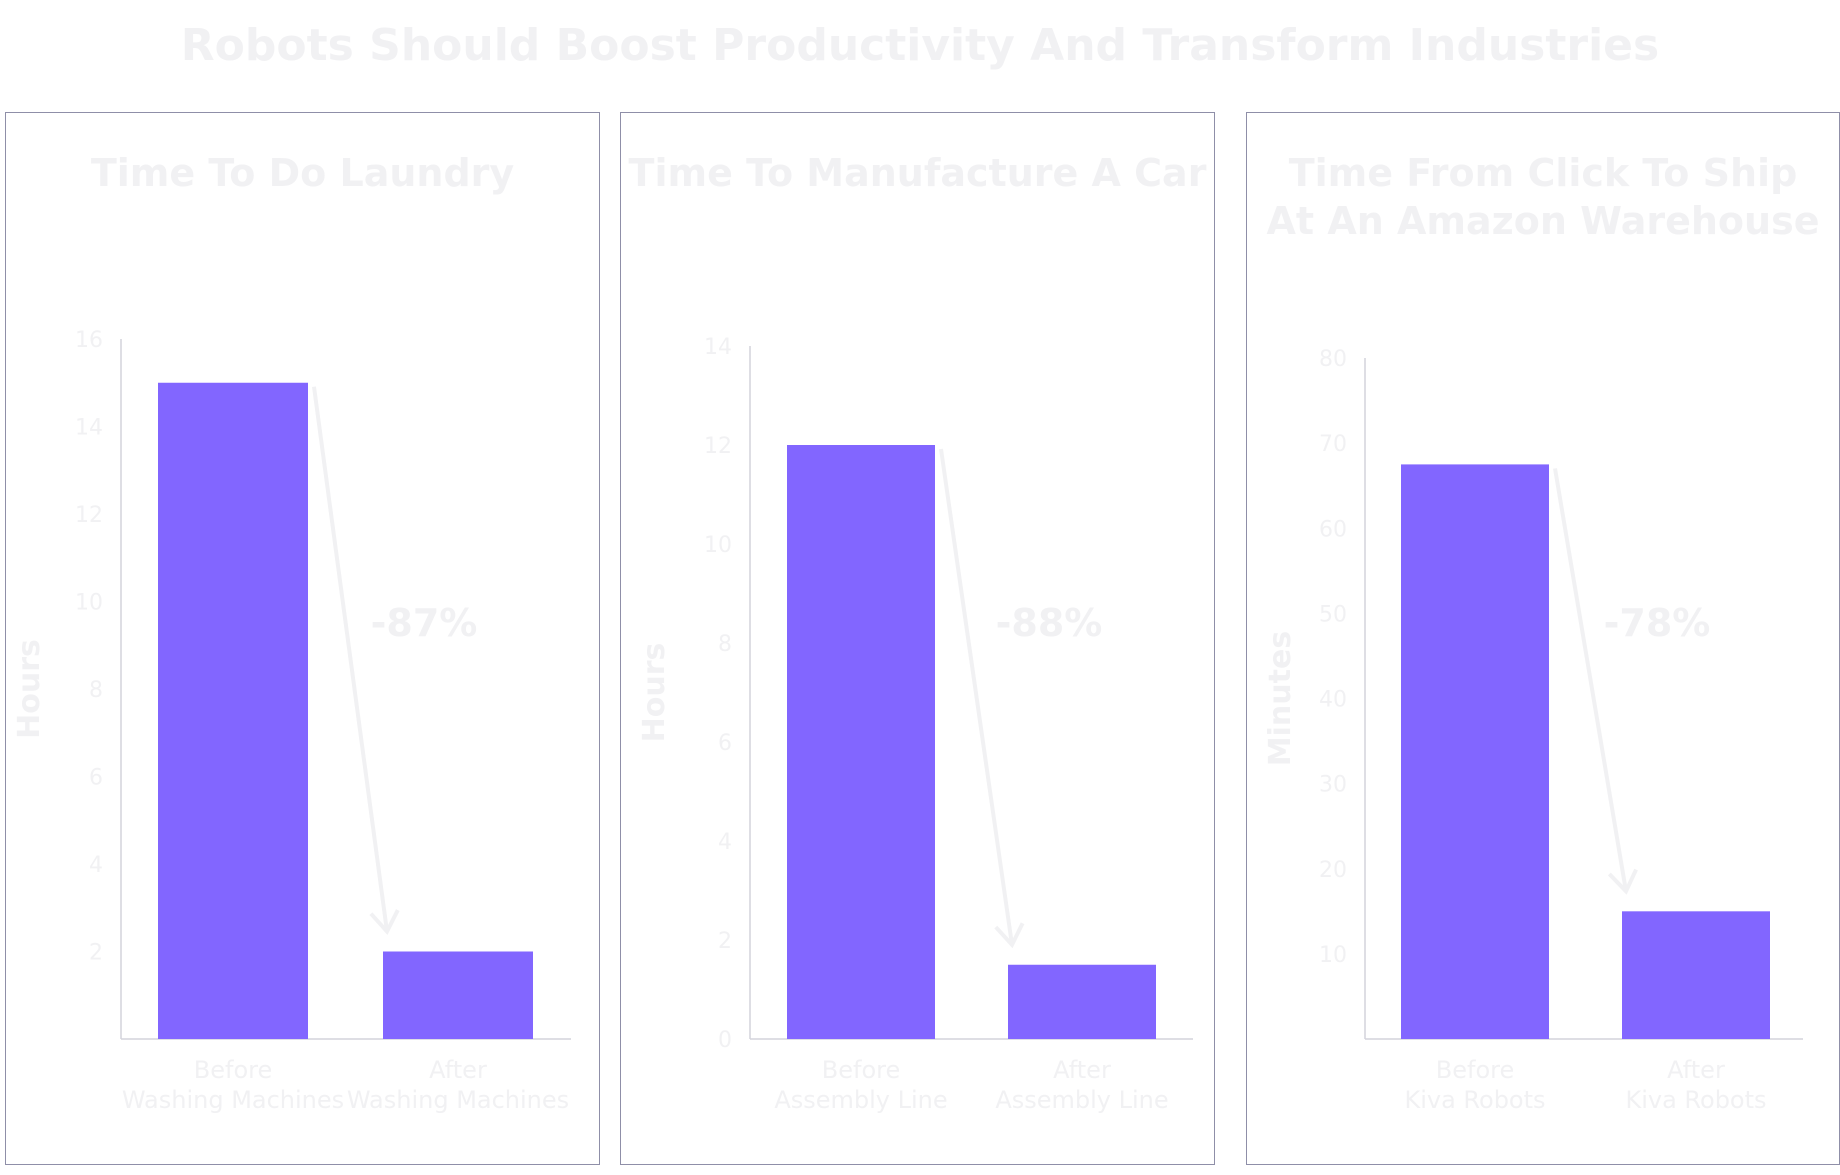  Describe the element at coordinates (1049, 623) in the screenshot. I see `change-label: -88%` at that location.